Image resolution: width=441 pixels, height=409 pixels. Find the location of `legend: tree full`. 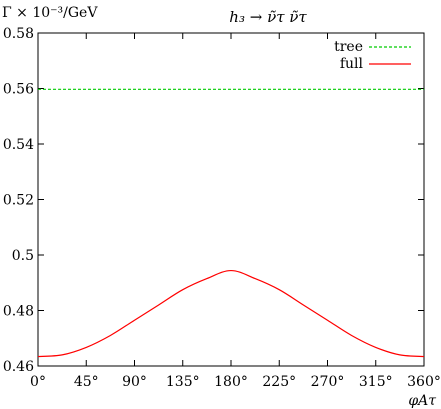

legend: tree full is located at coordinates (372, 55).